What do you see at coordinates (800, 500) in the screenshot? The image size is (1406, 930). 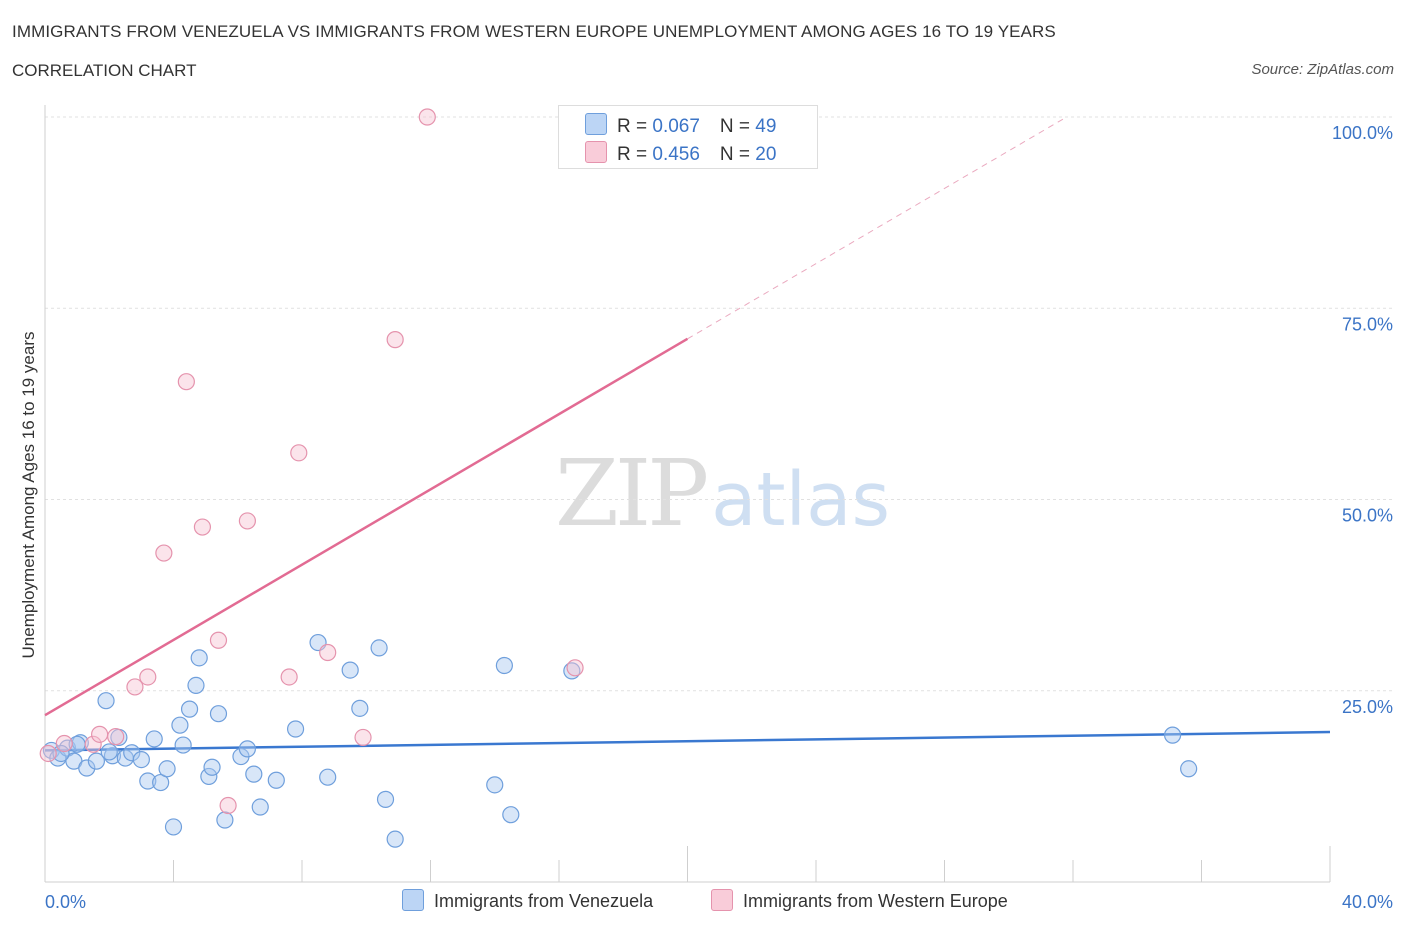 I see `watermark-atlas: atlas` at bounding box center [800, 500].